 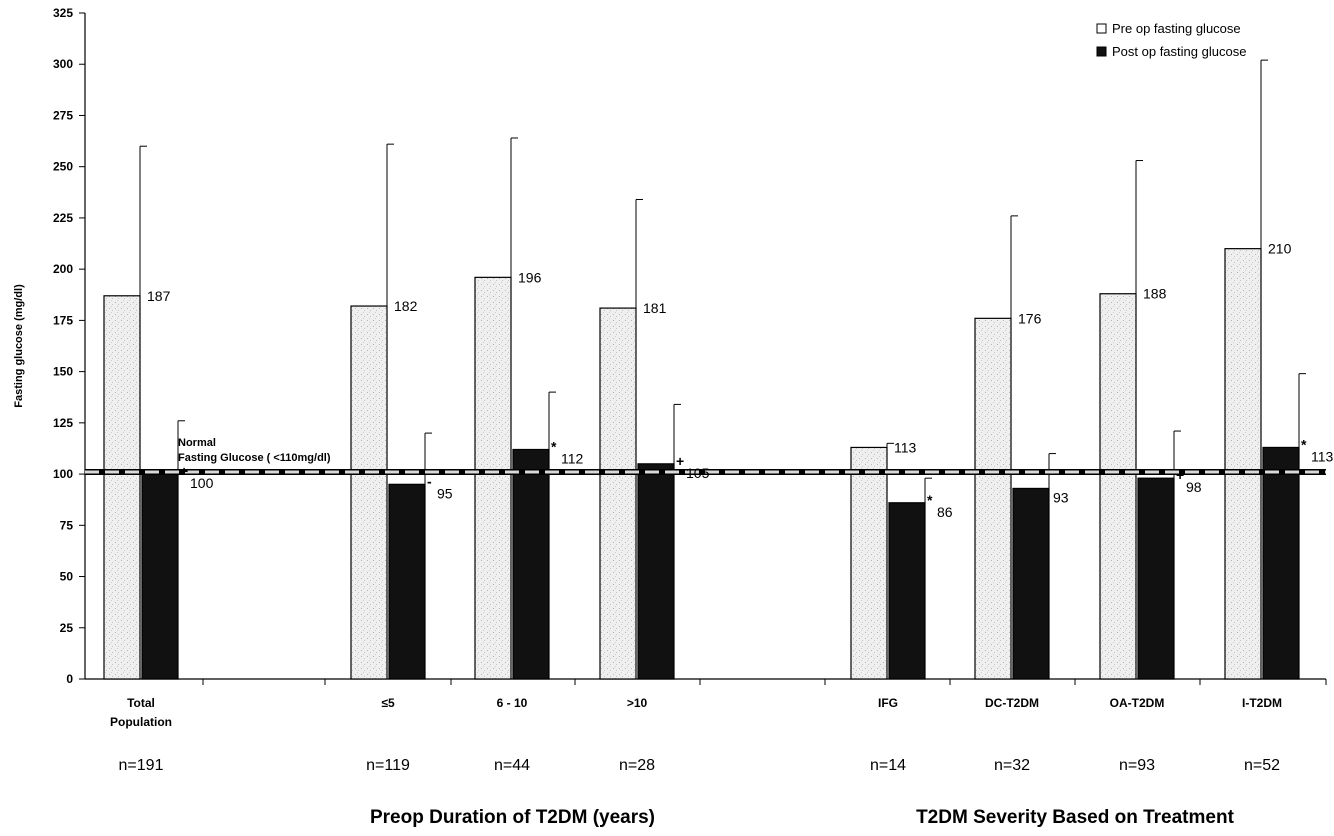 What do you see at coordinates (1262, 703) in the screenshot?
I see `category-label: I-T2DM` at bounding box center [1262, 703].